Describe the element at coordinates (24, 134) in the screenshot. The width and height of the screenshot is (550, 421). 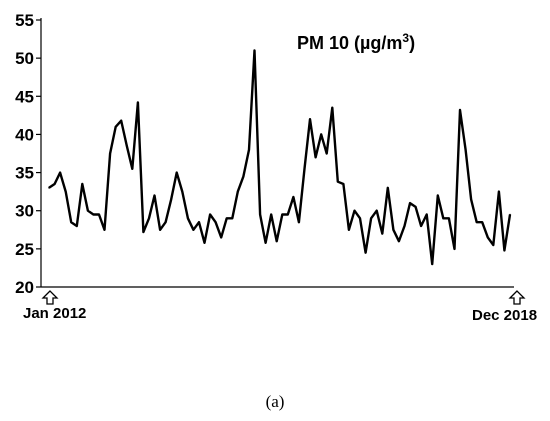
I see `y-tick-label: 40` at that location.